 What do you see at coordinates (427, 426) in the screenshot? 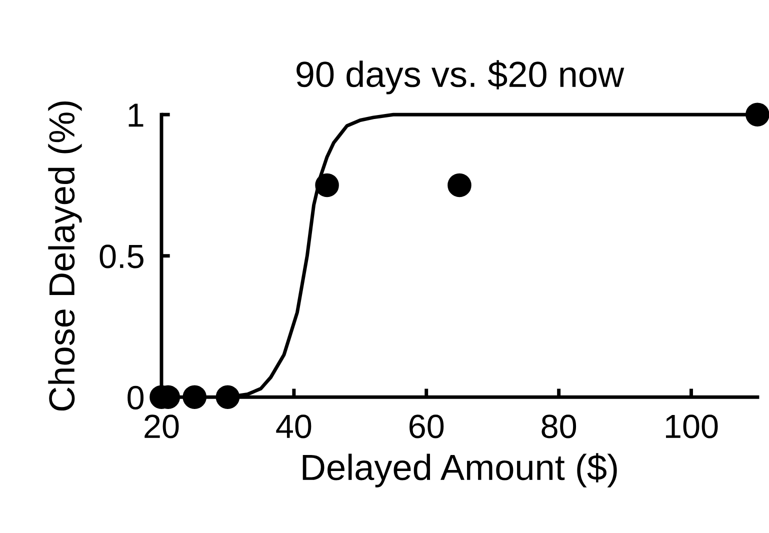
I see `x-tick-label: 60` at bounding box center [427, 426].